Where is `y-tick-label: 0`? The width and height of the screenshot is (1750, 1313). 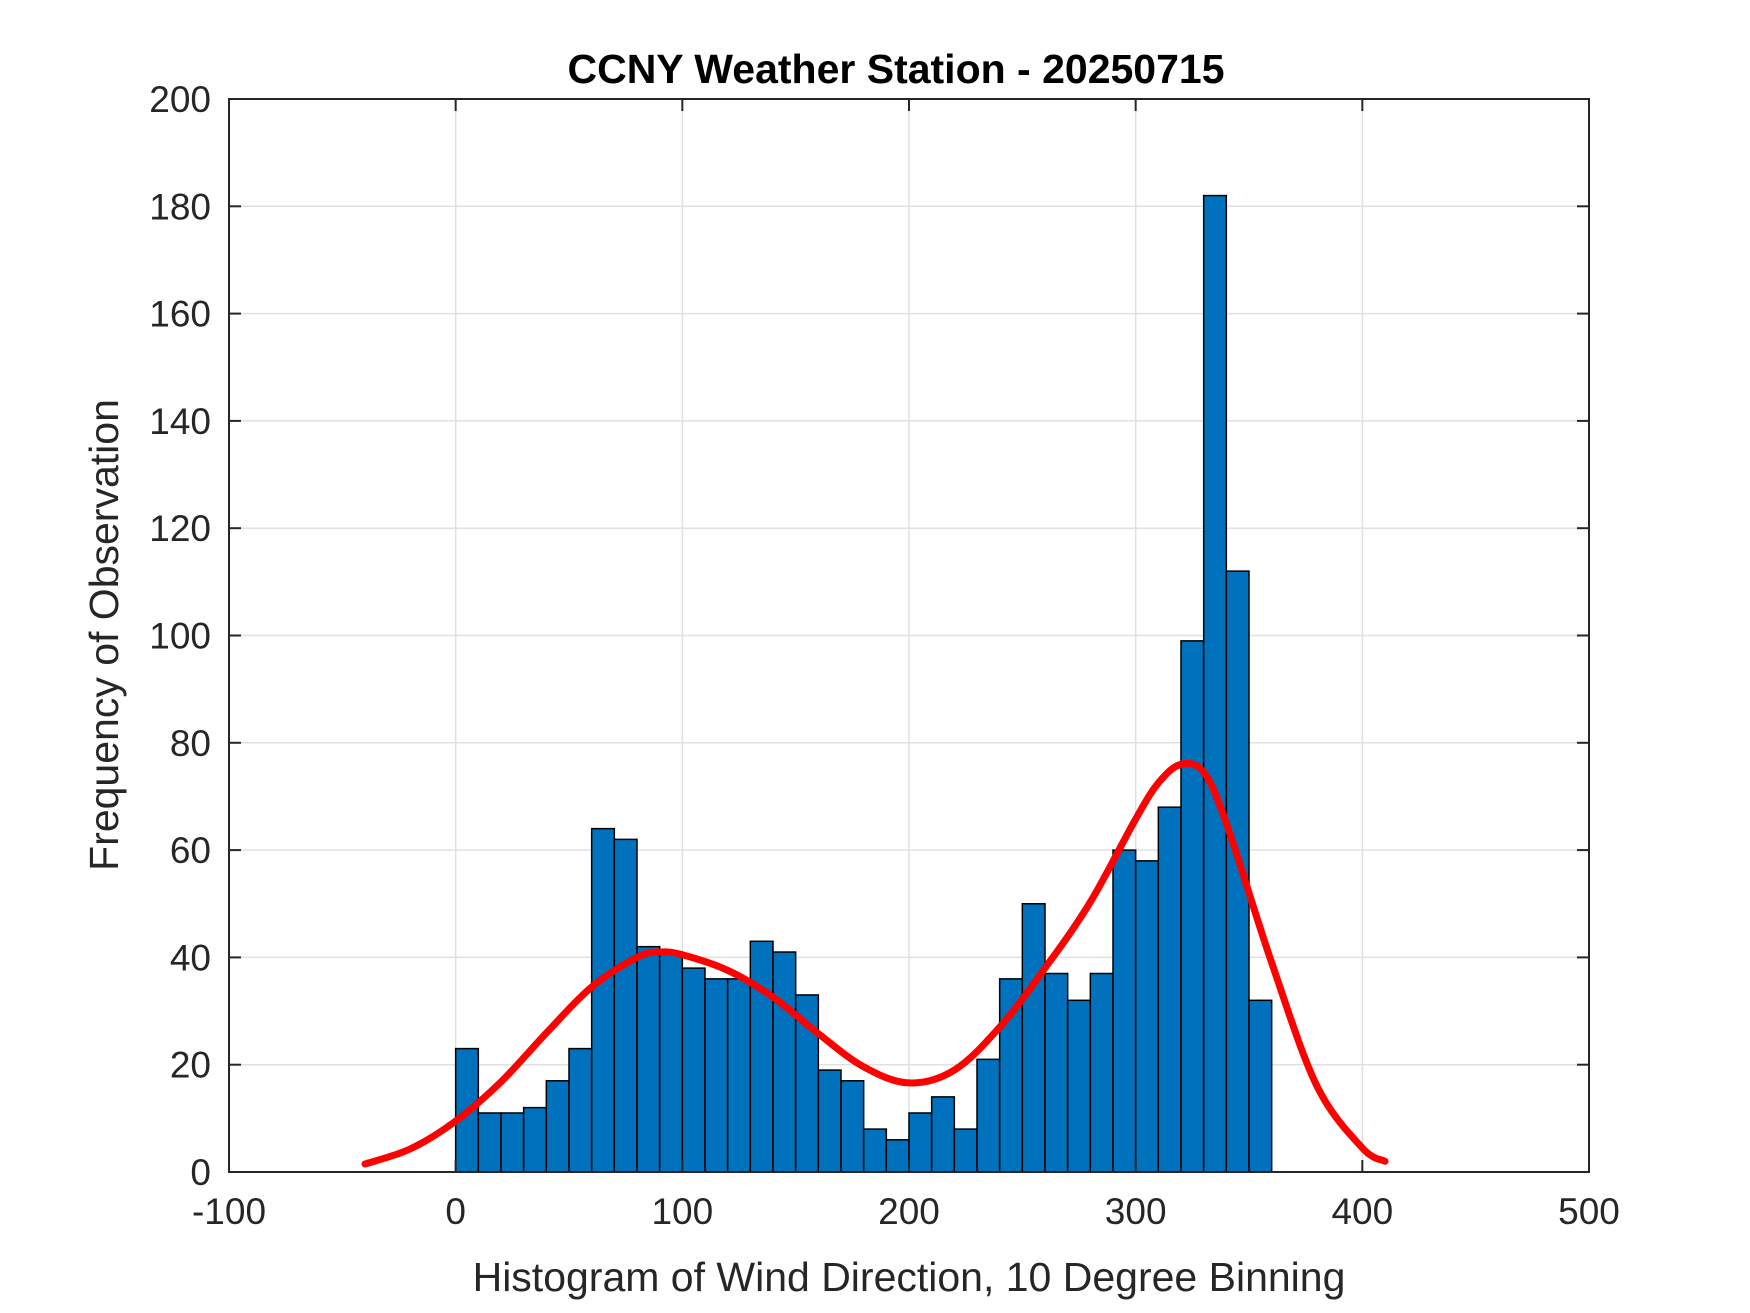 y-tick-label: 0 is located at coordinates (200, 1172).